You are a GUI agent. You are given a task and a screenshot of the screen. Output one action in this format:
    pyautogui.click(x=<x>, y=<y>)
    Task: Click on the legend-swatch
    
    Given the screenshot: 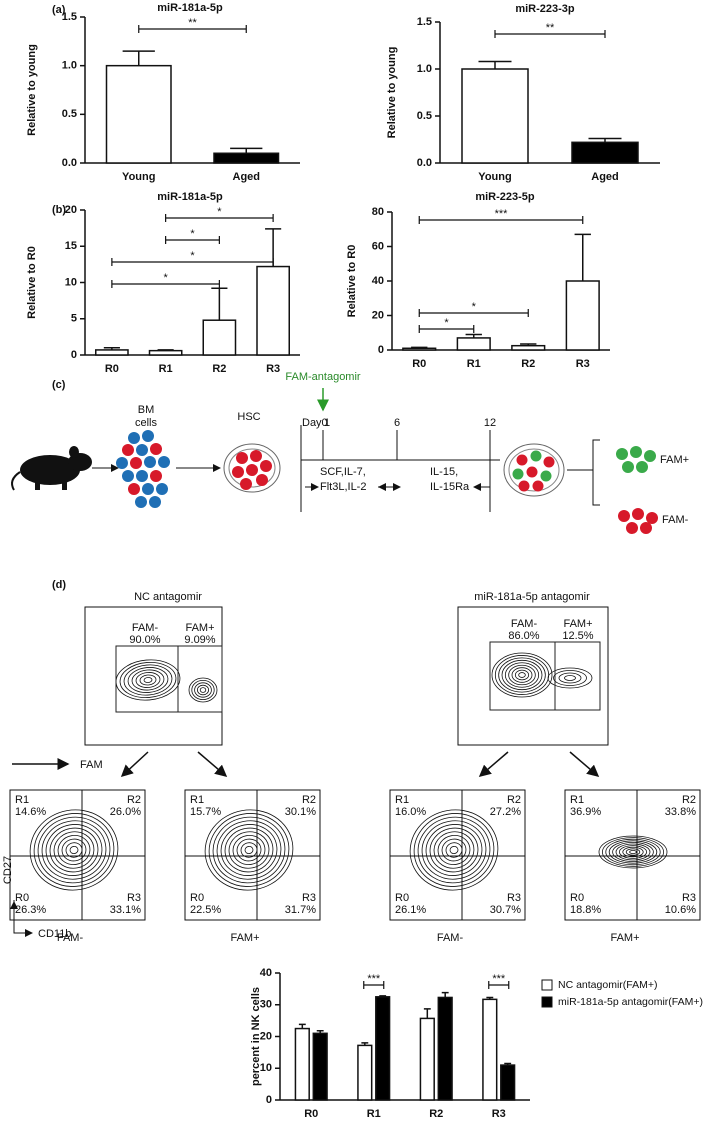 What is the action you would take?
    pyautogui.click(x=547, y=1002)
    